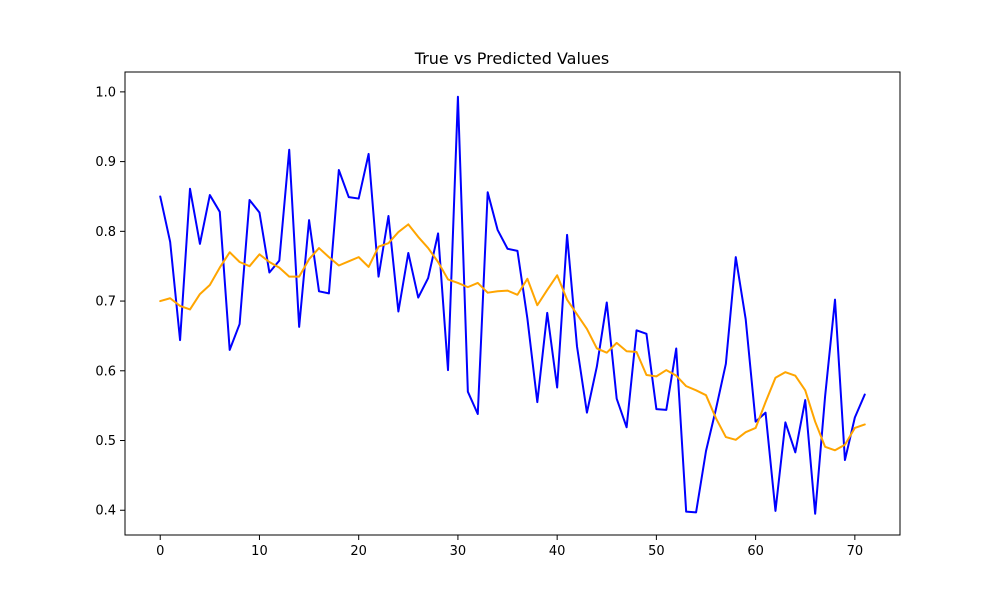 This screenshot has height=600, width=1000. Describe the element at coordinates (160, 551) in the screenshot. I see `x-tick-label: 0` at that location.